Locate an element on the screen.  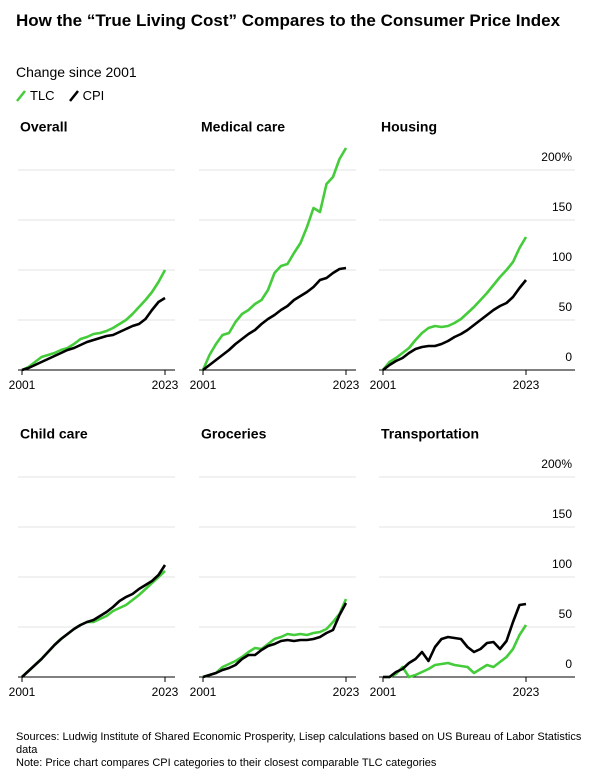
panel-title: Housing is located at coordinates (409, 127).